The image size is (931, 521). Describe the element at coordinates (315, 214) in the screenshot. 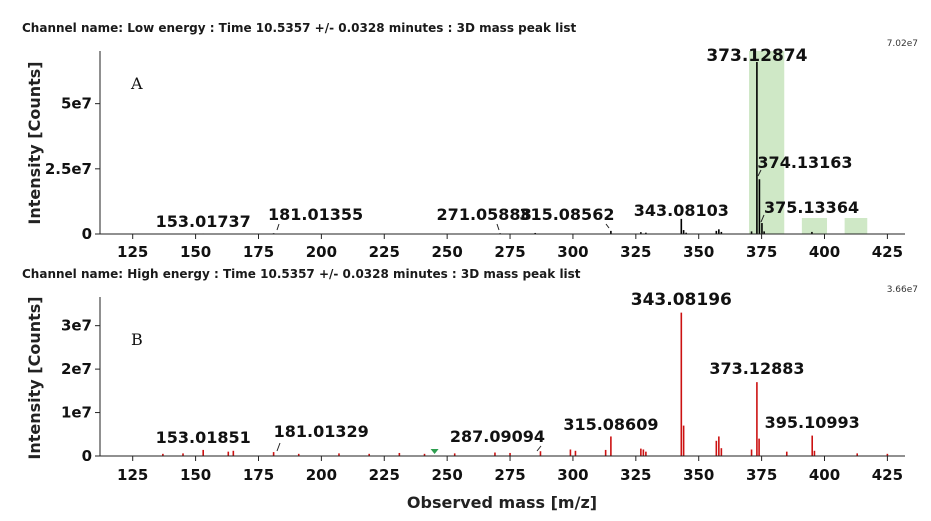

I see `peak-annotation: 181.01355` at that location.